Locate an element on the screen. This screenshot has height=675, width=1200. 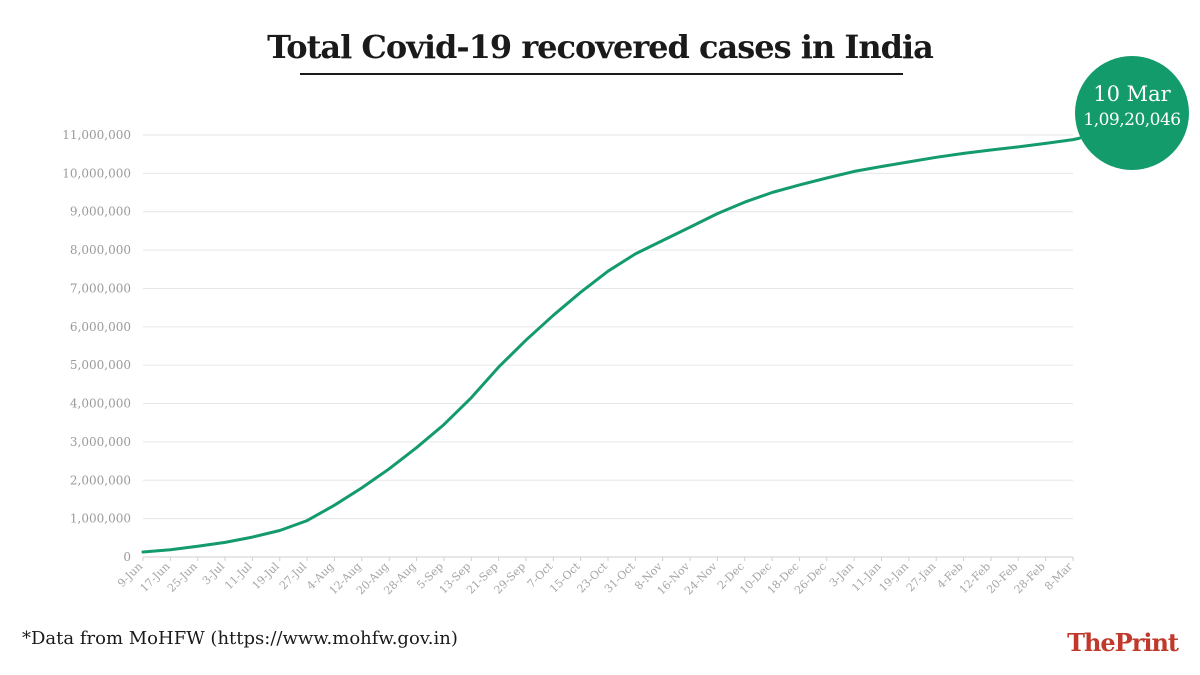
callout-date: 10 Mar is located at coordinates (1132, 94).